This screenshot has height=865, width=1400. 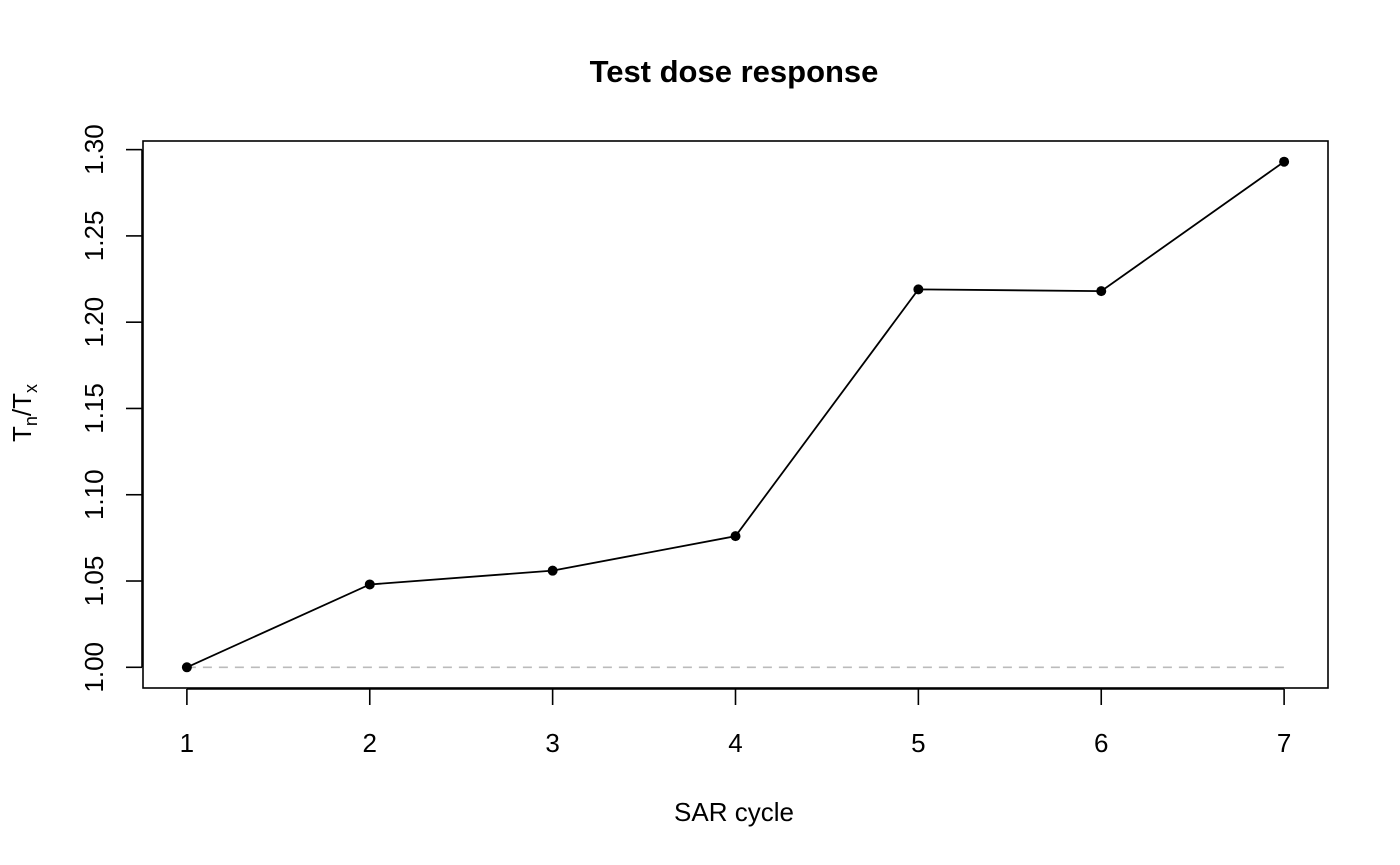 What do you see at coordinates (94, 149) in the screenshot?
I see `y-tick-label: 1.30` at bounding box center [94, 149].